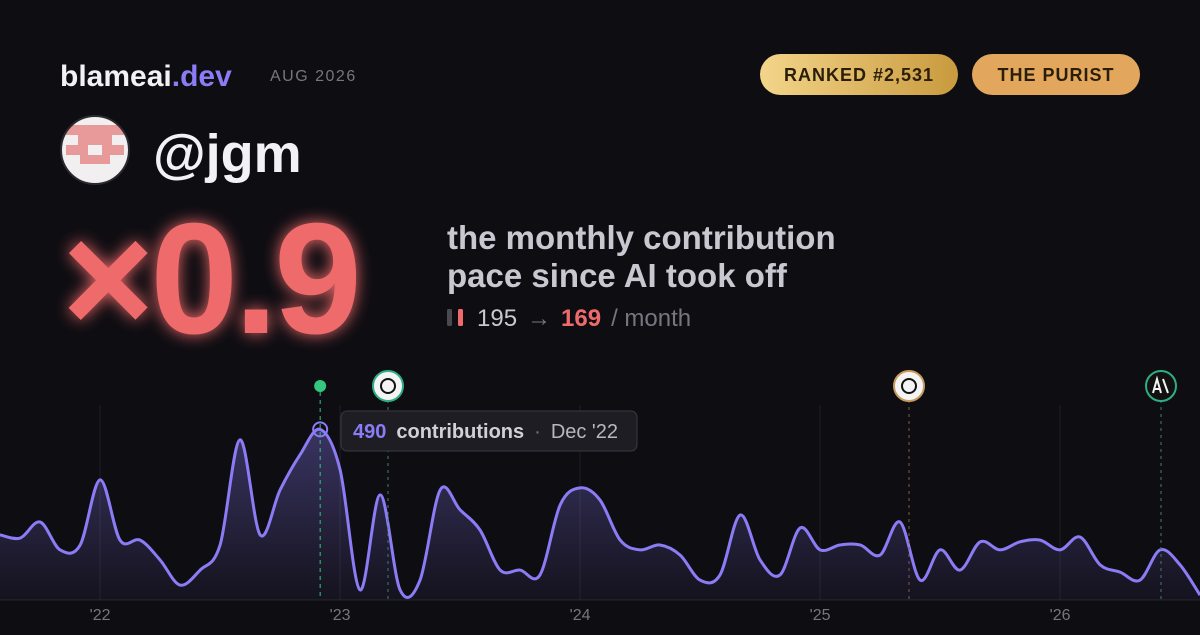 The width and height of the screenshot is (1200, 635). What do you see at coordinates (320, 429) in the screenshot?
I see `highlight-point` at bounding box center [320, 429].